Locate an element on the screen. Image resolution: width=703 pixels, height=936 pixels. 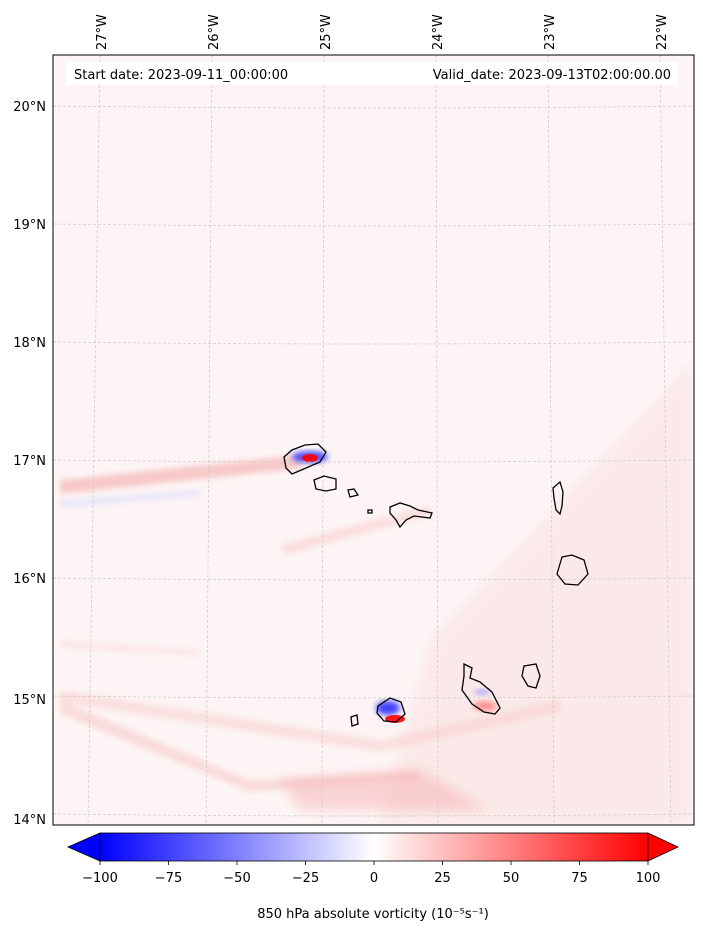
valid-date-label: Valid_date: 2023-09-13T02:00:00.00 is located at coordinates (552, 75).